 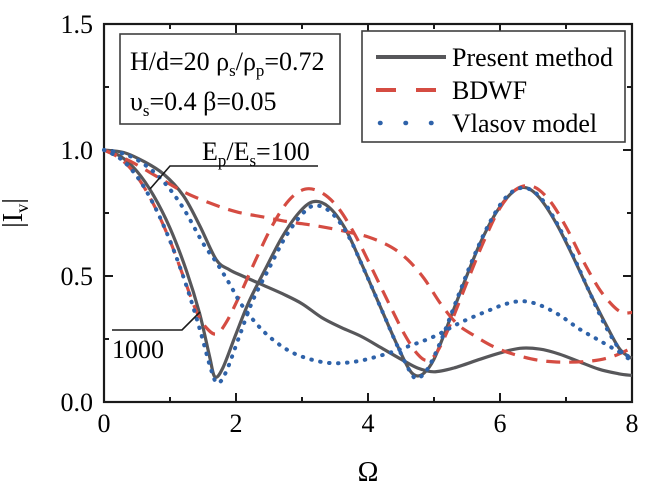 I want to click on legend-item-bdwf: BDWF, so click(x=451, y=90).